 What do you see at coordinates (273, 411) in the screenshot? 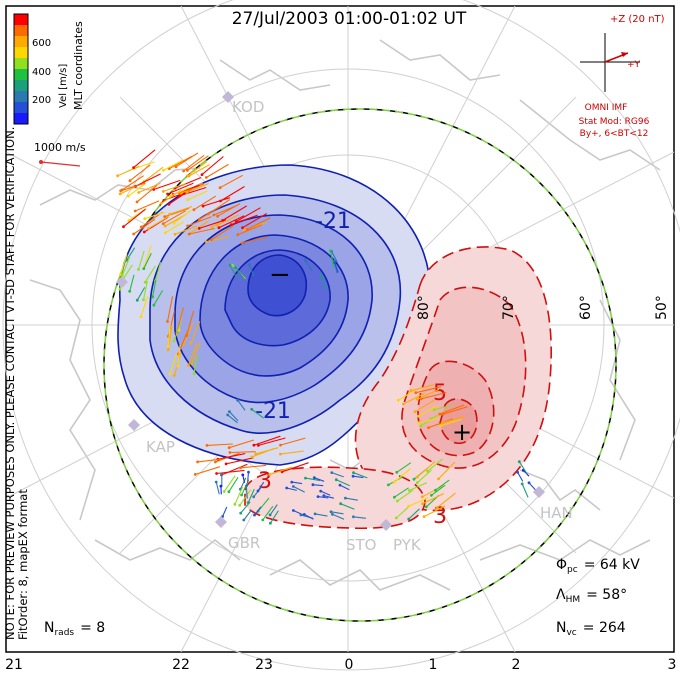
I see `contour-label-neg-b: -21` at bounding box center [273, 411].